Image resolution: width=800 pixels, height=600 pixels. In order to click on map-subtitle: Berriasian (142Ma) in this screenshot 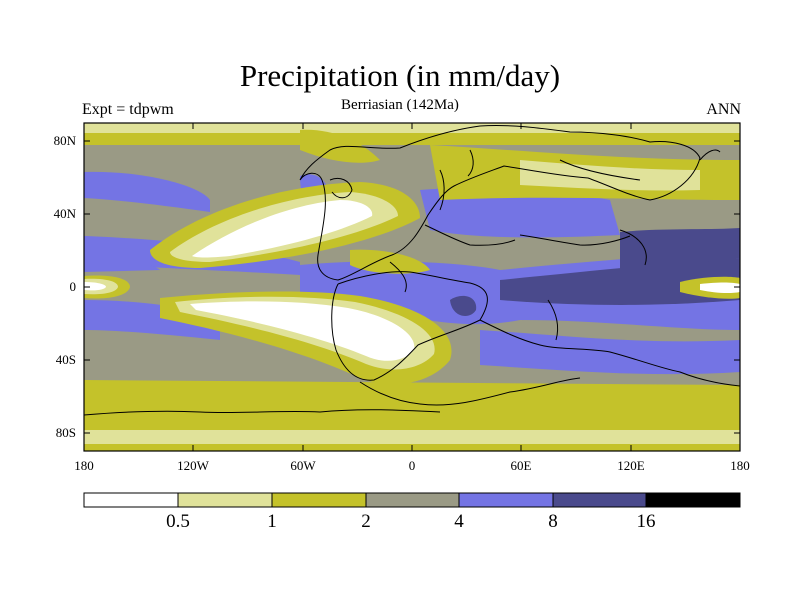, I will do `click(400, 105)`.